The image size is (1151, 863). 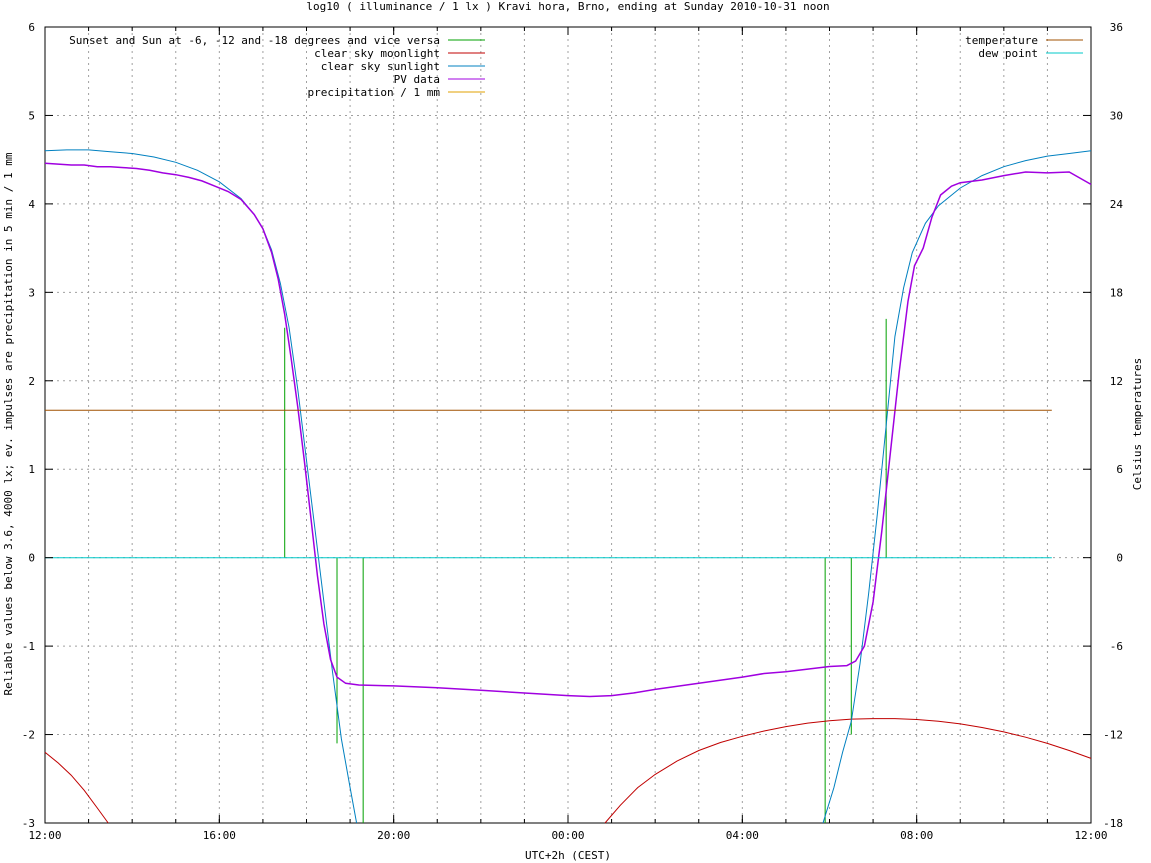 What do you see at coordinates (31, 204) in the screenshot?
I see `y-tick-label: 4` at bounding box center [31, 204].